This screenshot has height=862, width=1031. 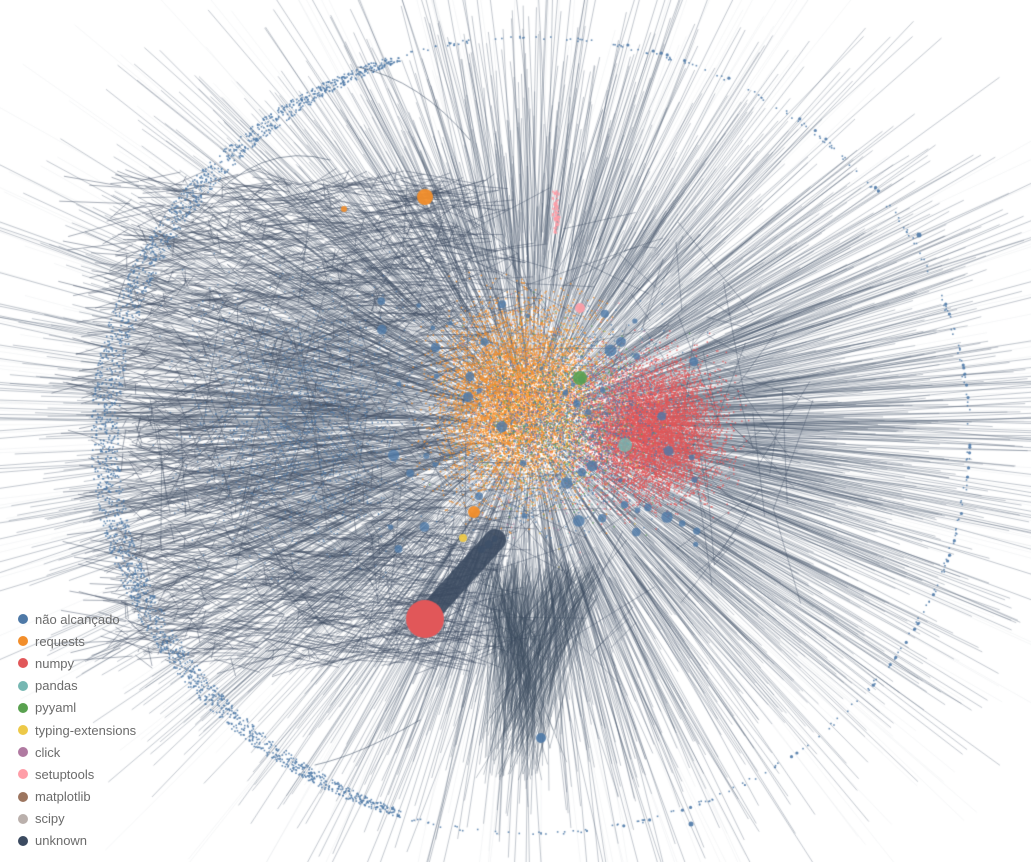 I want to click on legend-item-setuptools: setuptools, so click(x=77, y=774).